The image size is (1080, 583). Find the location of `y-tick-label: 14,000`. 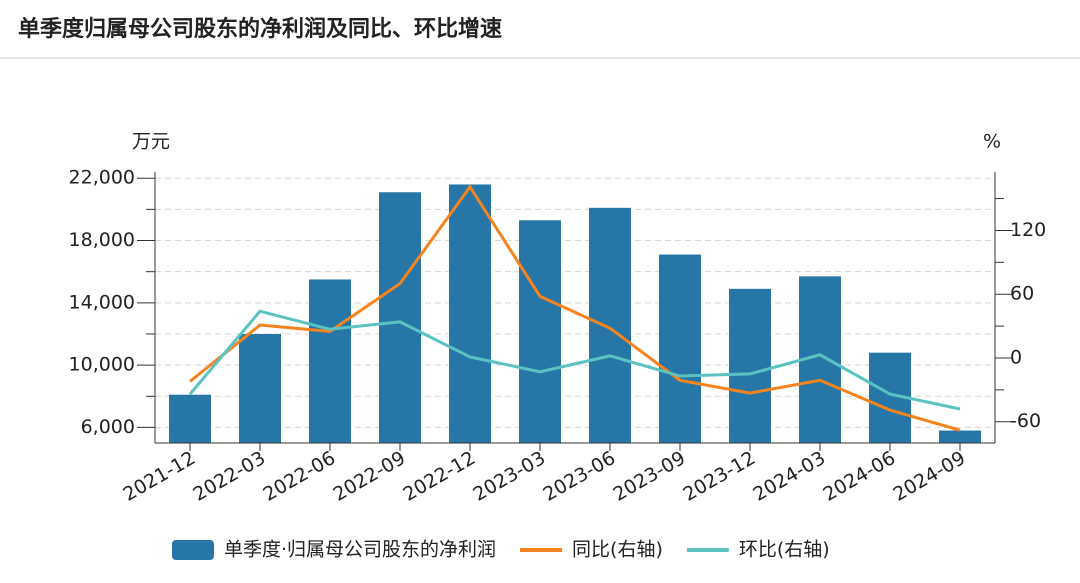

y-tick-label: 14,000 is located at coordinates (102, 302).